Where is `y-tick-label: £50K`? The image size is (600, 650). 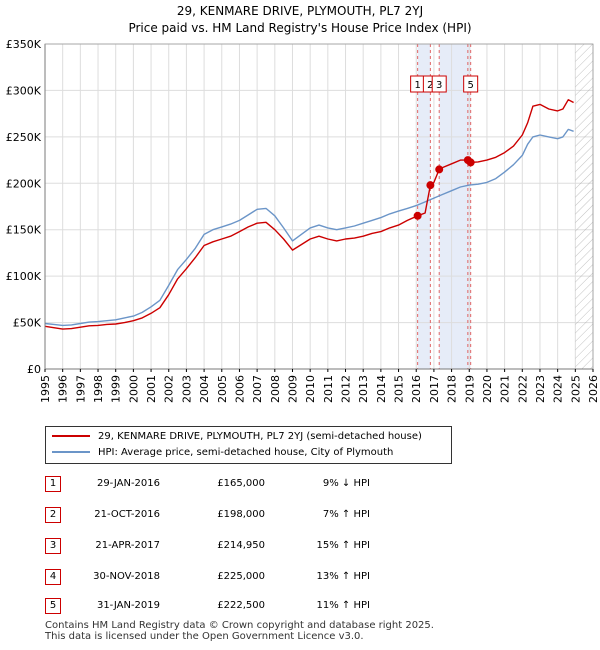 y-tick-label: £50K is located at coordinates (27, 323).